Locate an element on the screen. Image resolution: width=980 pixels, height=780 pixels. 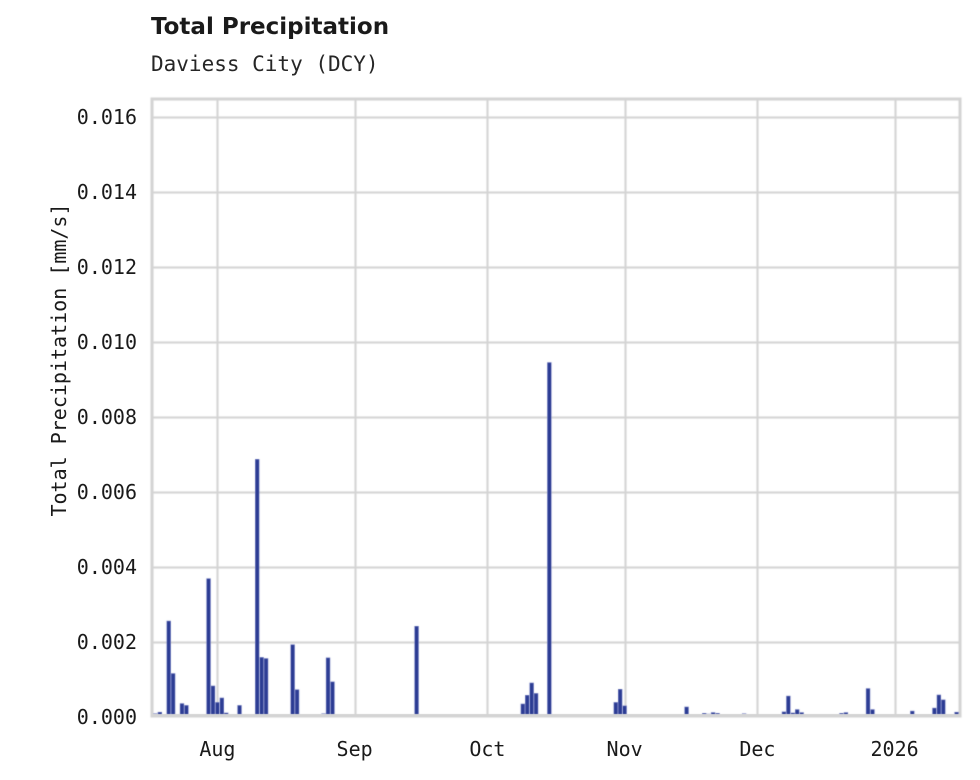
x-axis-tick-label: Oct is located at coordinates (487, 749).